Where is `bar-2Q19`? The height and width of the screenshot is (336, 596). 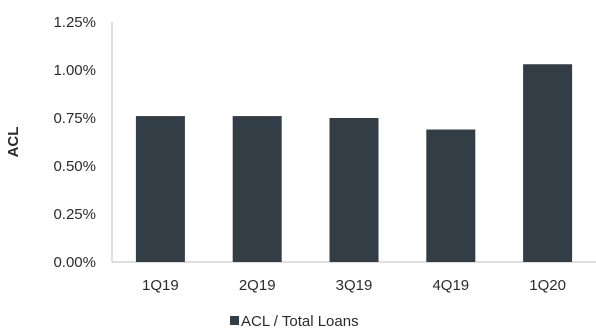
bar-2Q19 is located at coordinates (257, 189).